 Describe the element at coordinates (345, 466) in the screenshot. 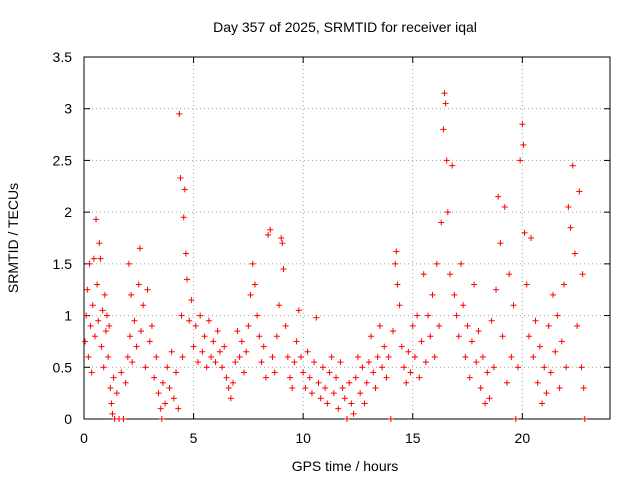

I see `x-axis-label: GPS time / hours` at that location.